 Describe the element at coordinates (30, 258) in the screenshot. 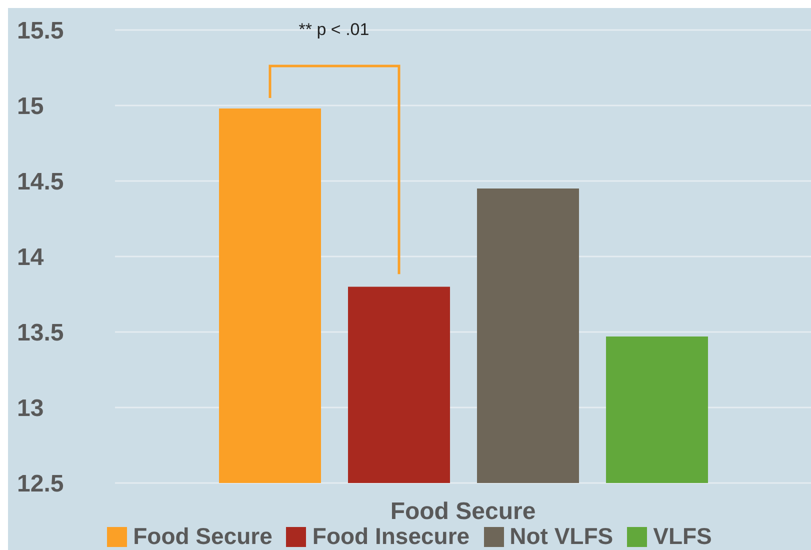

I see `y-tick-label: 14` at that location.